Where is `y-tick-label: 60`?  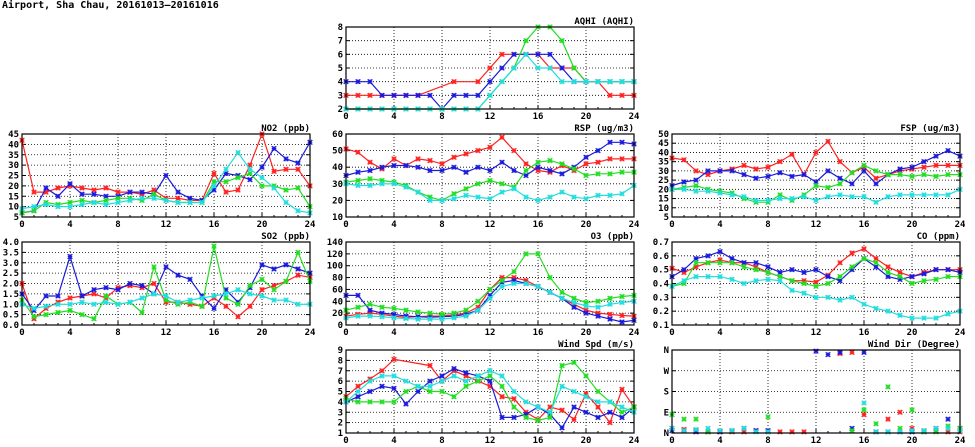
y-tick-label: 60 is located at coordinates (337, 290).